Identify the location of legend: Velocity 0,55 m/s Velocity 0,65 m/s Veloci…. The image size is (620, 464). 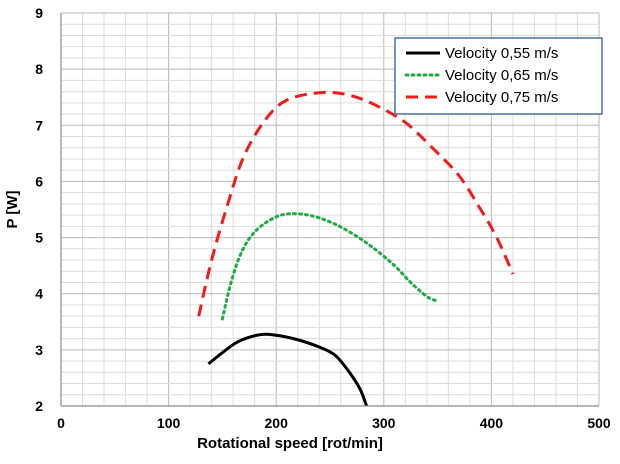
(498, 76).